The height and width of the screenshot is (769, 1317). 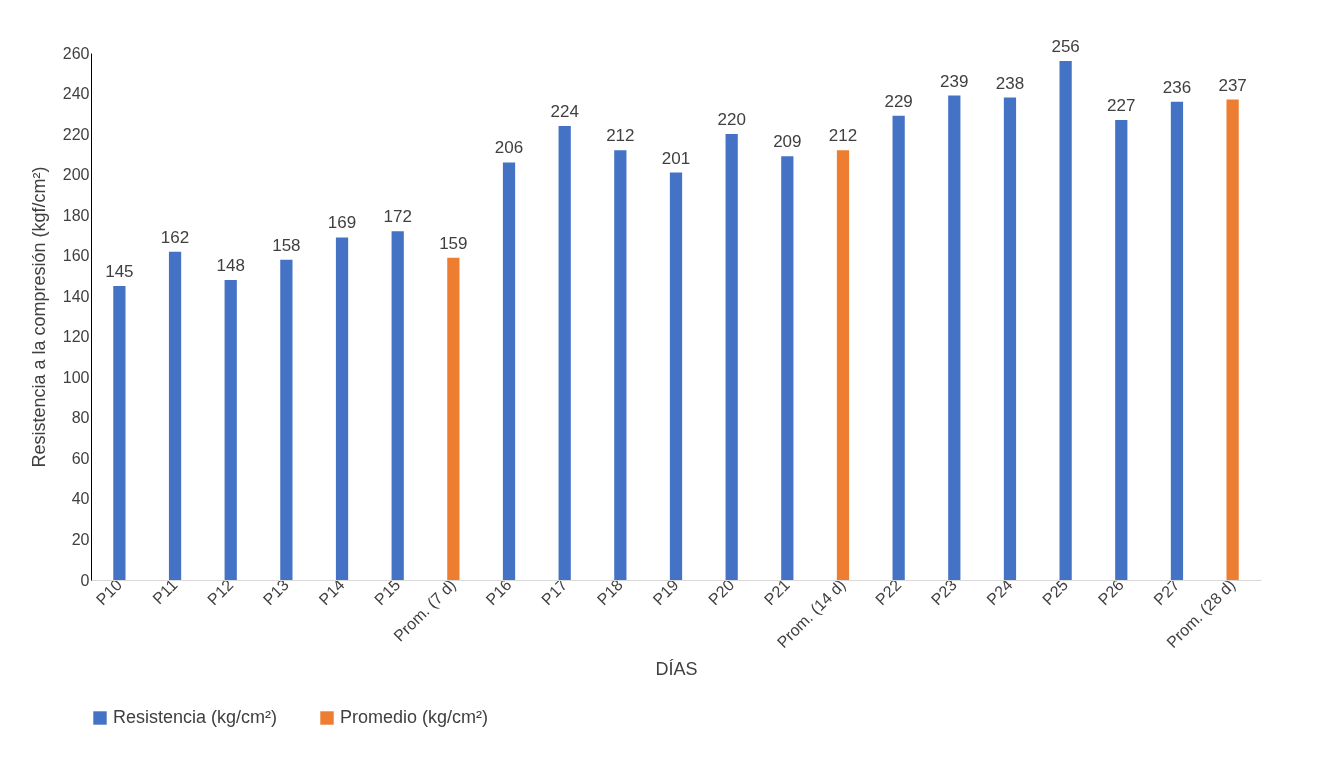 What do you see at coordinates (165, 592) in the screenshot?
I see `x-tick-label: P11` at bounding box center [165, 592].